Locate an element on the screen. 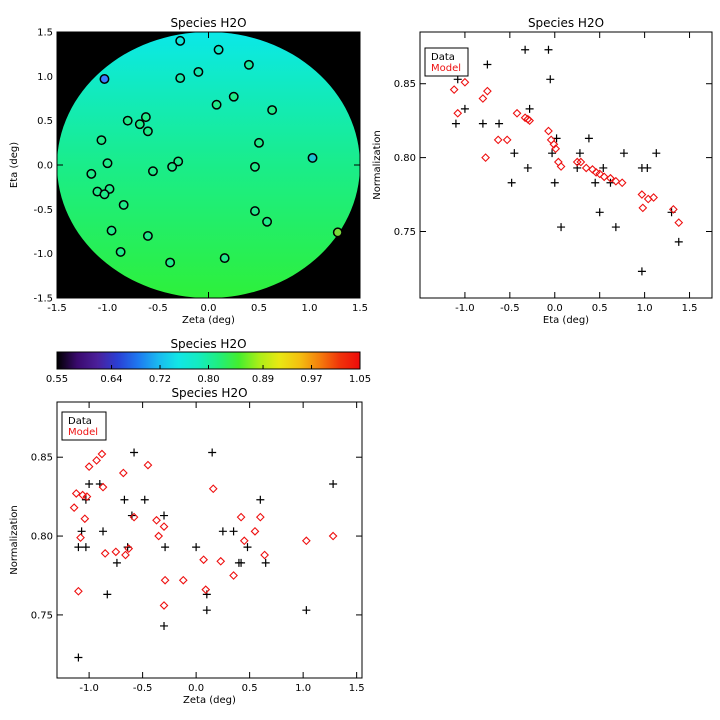 The width and height of the screenshot is (720, 720). zeta-legend-entry-model: Model is located at coordinates (83, 432).